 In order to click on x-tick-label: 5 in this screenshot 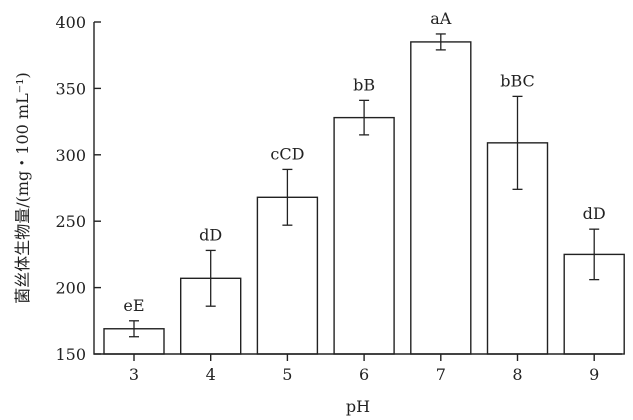, I will do `click(287, 374)`.